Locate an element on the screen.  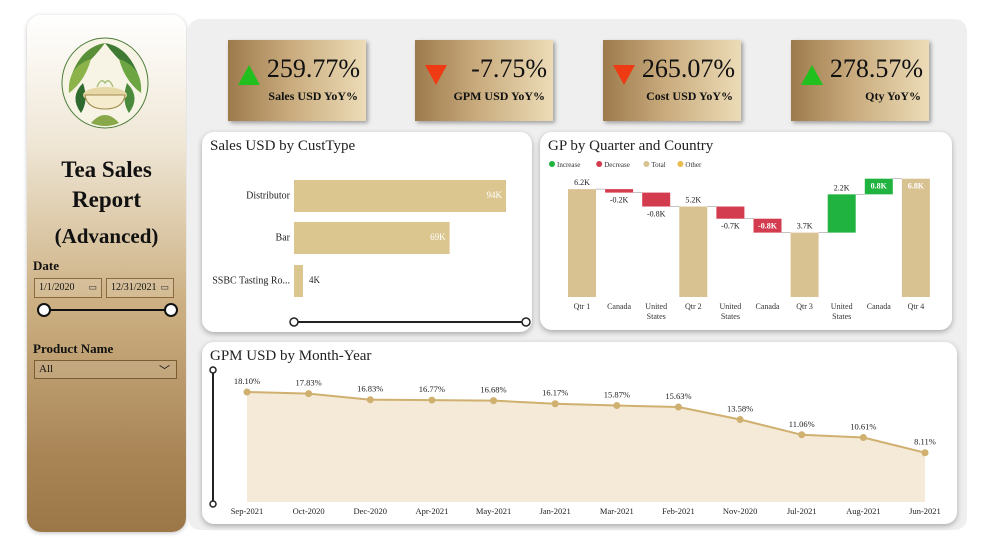
scroll-handle-right is located at coordinates (526, 322).